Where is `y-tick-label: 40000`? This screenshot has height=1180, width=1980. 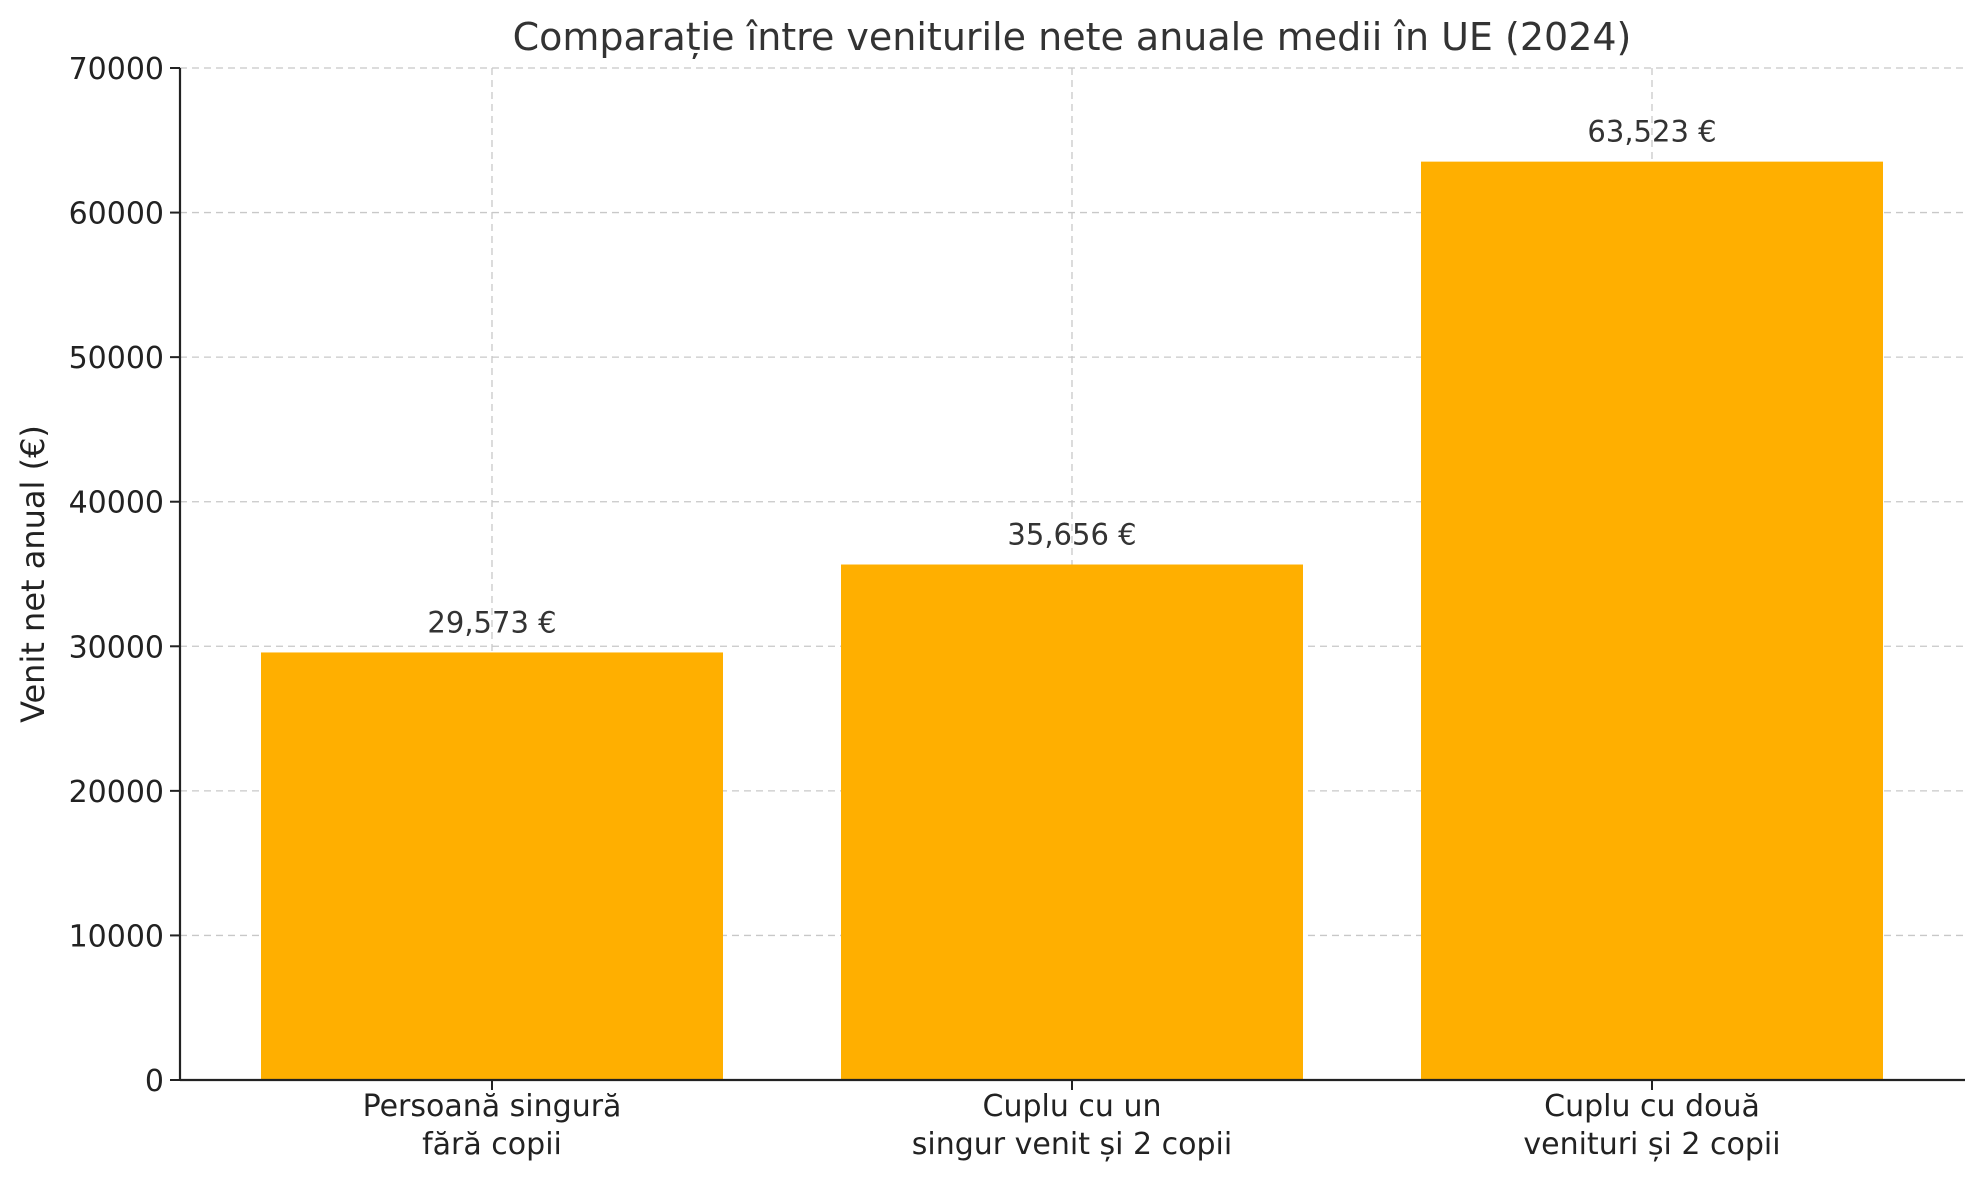 y-tick-label: 40000 is located at coordinates (116, 503).